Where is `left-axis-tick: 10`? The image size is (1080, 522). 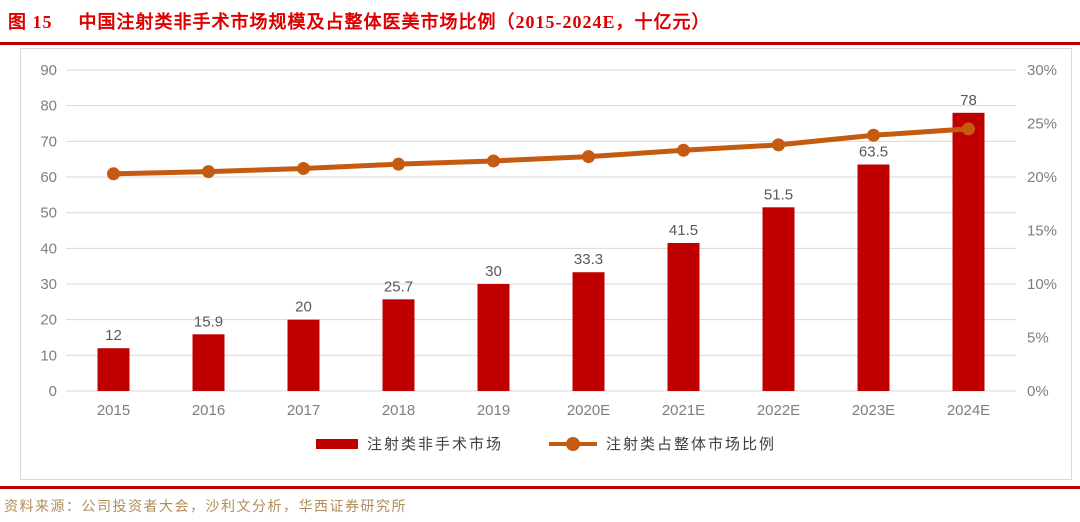
left-axis-tick: 10 is located at coordinates (48, 355).